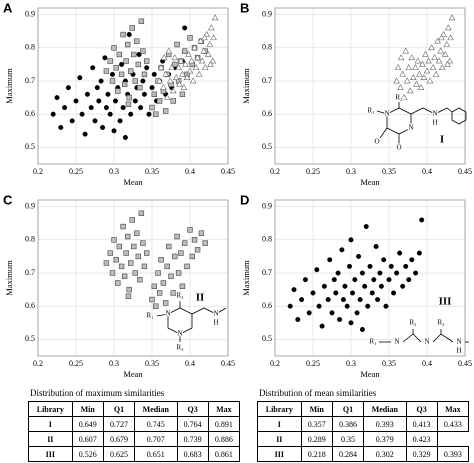 The width and height of the screenshot is (474, 463). What do you see at coordinates (134, 409) in the screenshot?
I see `header-row: Library Min Q1 Median Q3 Max` at bounding box center [134, 409].